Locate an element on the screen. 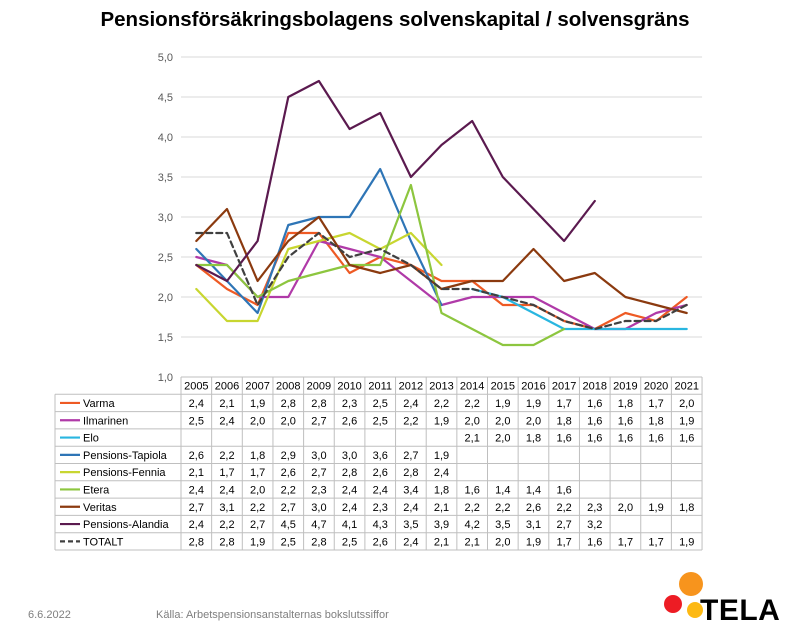 Image resolution: width=790 pixels, height=642 pixels. x-tick-label: 2017 is located at coordinates (564, 387).